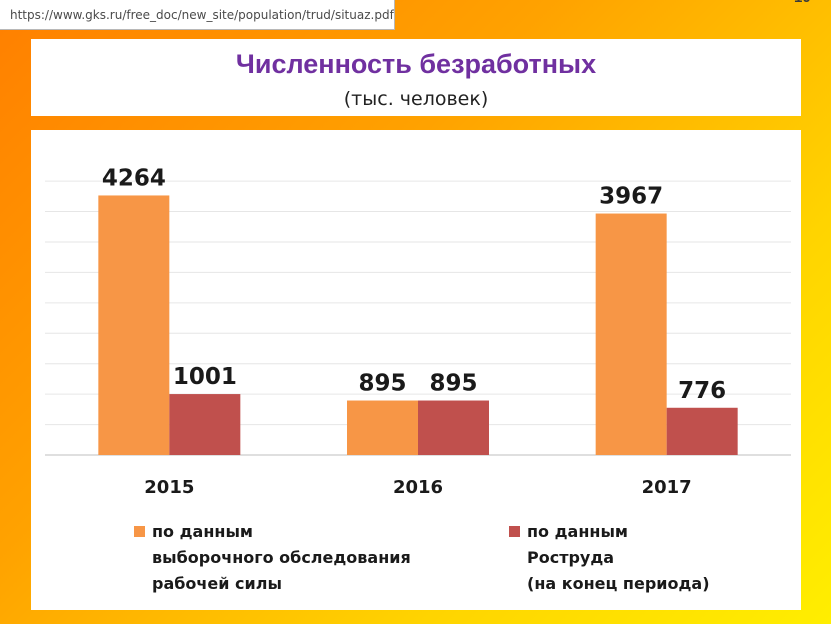 The height and width of the screenshot is (624, 831). Describe the element at coordinates (416, 99) in the screenshot. I see `chart-subtitle: (тыс. человек)` at that location.